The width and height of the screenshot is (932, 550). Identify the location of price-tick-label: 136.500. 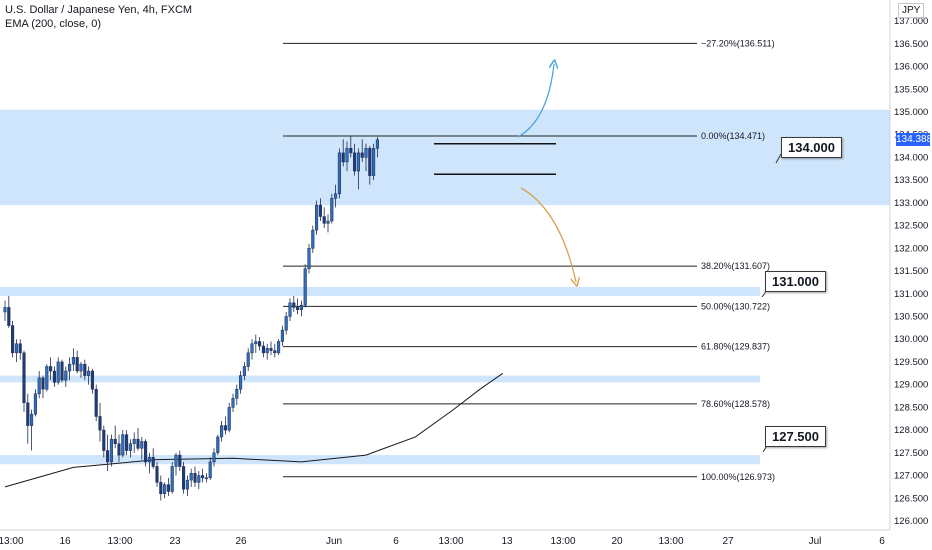
(911, 44).